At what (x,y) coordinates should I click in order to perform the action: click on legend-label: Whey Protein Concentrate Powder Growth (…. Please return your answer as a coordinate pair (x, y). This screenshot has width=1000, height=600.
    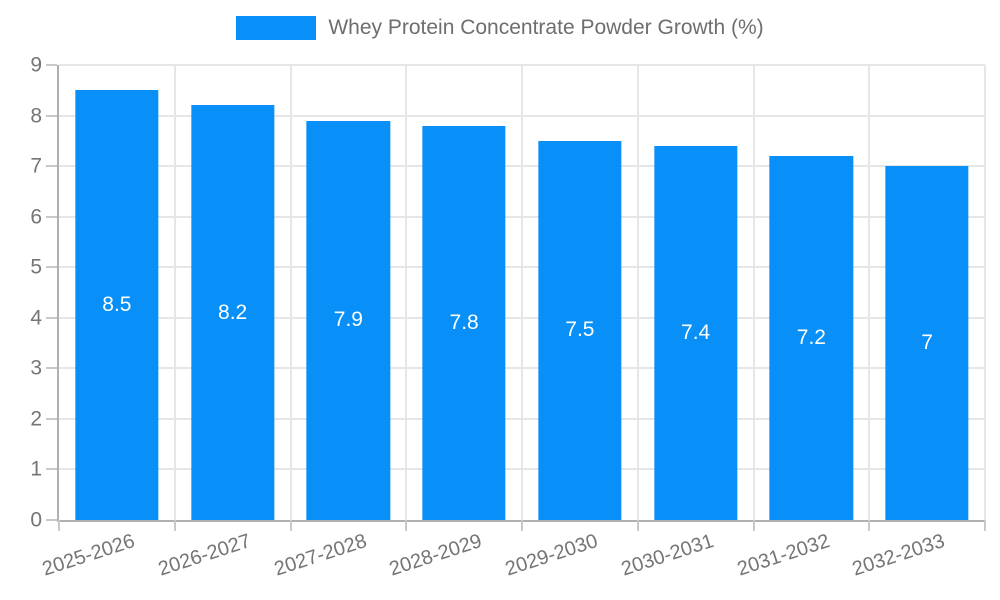
    Looking at the image, I should click on (546, 27).